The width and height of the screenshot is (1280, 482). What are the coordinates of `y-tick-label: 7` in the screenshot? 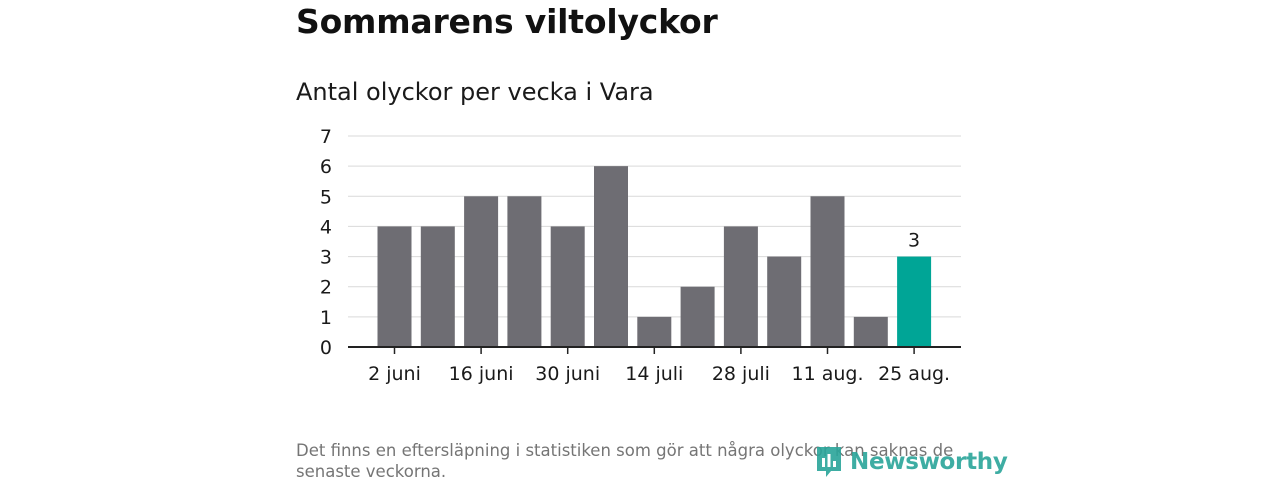 It's located at (326, 137).